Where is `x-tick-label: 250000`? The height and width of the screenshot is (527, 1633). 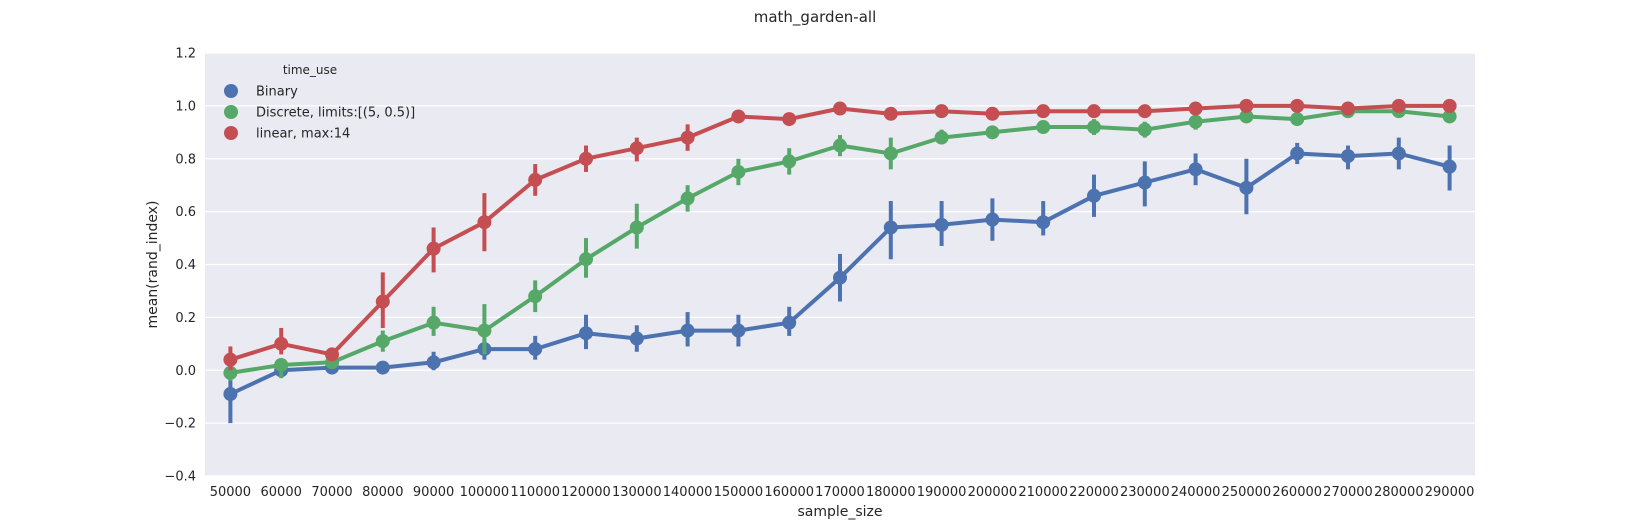
x-tick-label: 250000 is located at coordinates (1247, 492).